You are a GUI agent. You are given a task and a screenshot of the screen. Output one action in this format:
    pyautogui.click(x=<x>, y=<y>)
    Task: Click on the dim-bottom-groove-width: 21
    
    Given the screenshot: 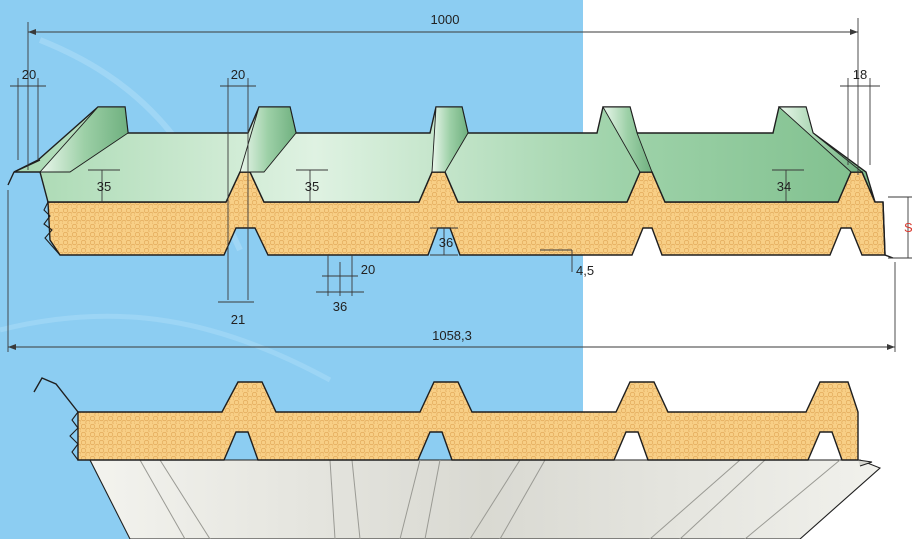 What is the action you would take?
    pyautogui.click(x=236, y=314)
    